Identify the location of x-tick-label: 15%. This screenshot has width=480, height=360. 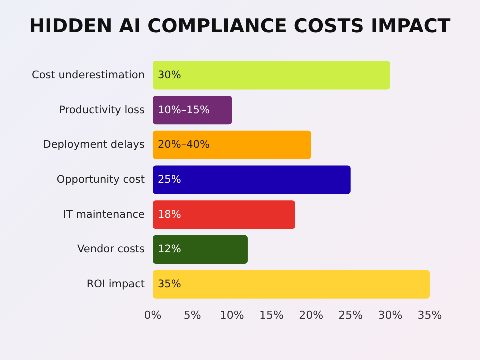
(271, 315).